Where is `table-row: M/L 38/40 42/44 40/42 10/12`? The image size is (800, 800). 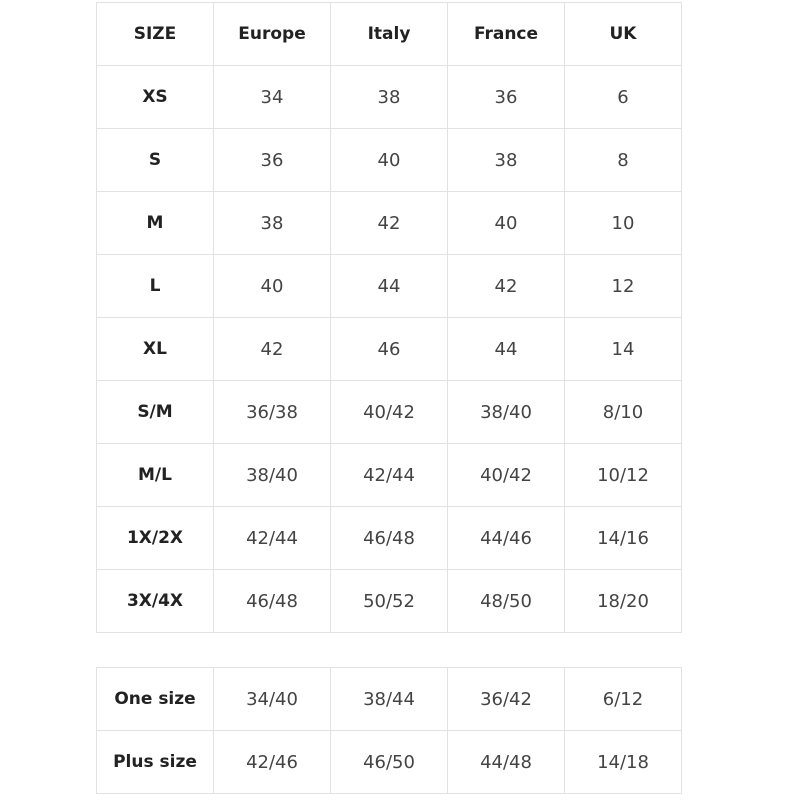 table-row: M/L 38/40 42/44 40/42 10/12 is located at coordinates (389, 475).